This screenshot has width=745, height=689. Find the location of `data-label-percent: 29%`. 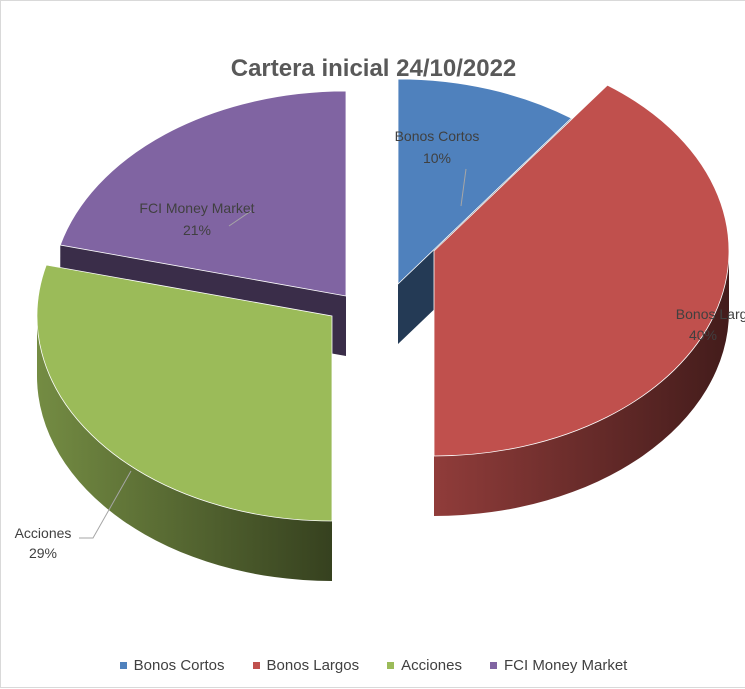

data-label-percent: 29% is located at coordinates (43, 553).